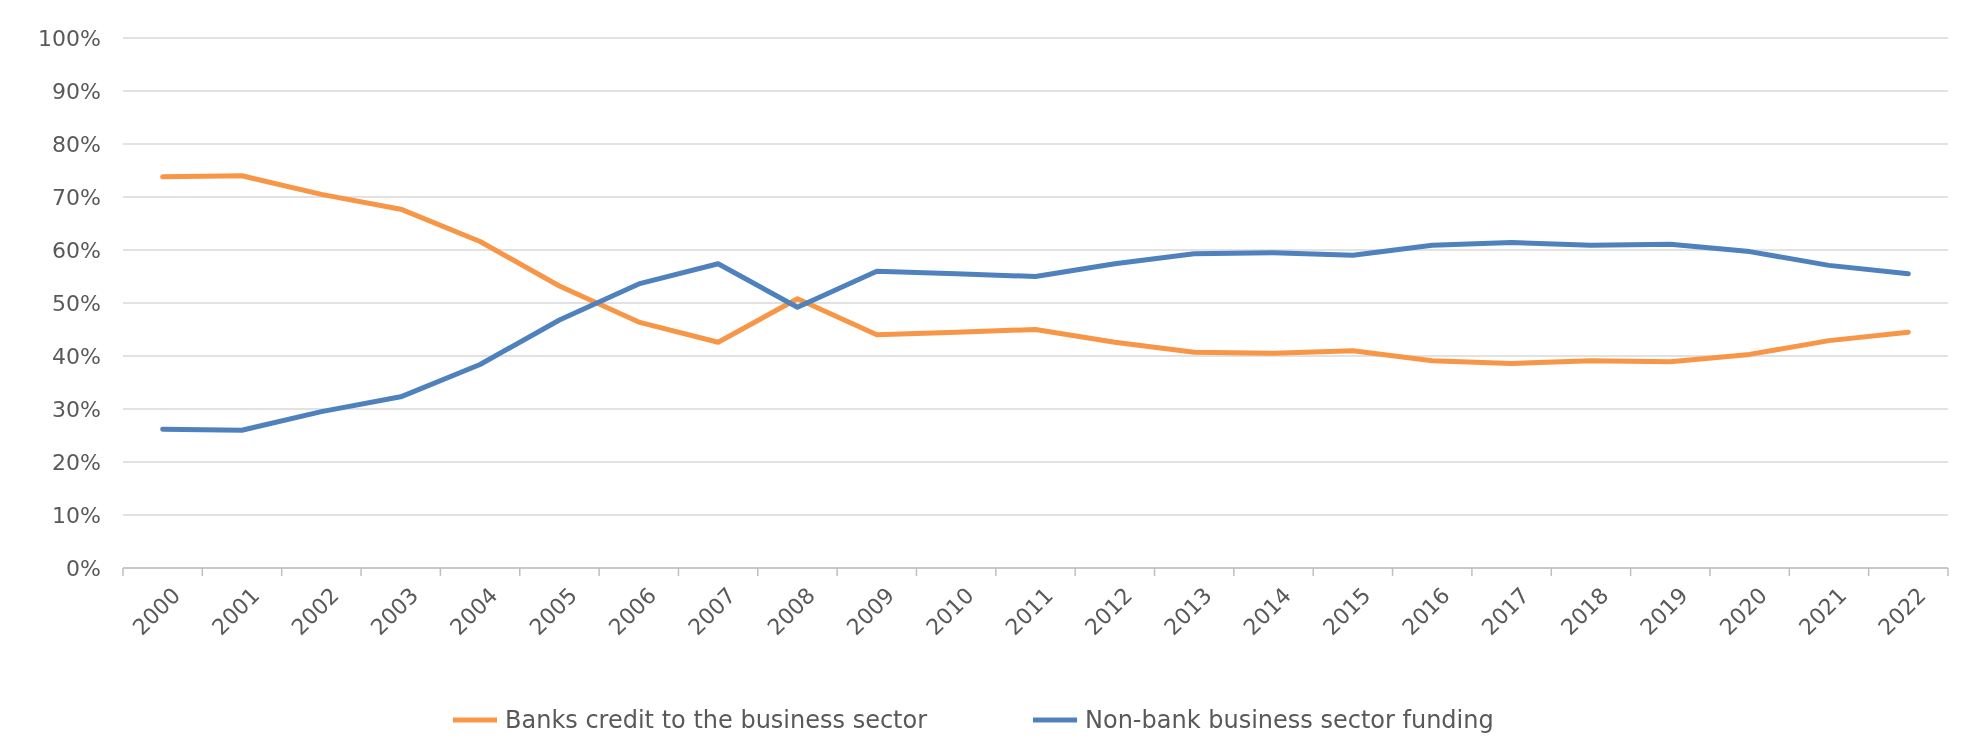 Image resolution: width=1988 pixels, height=746 pixels. Describe the element at coordinates (76, 515) in the screenshot. I see `y-tick-label: 10%` at that location.